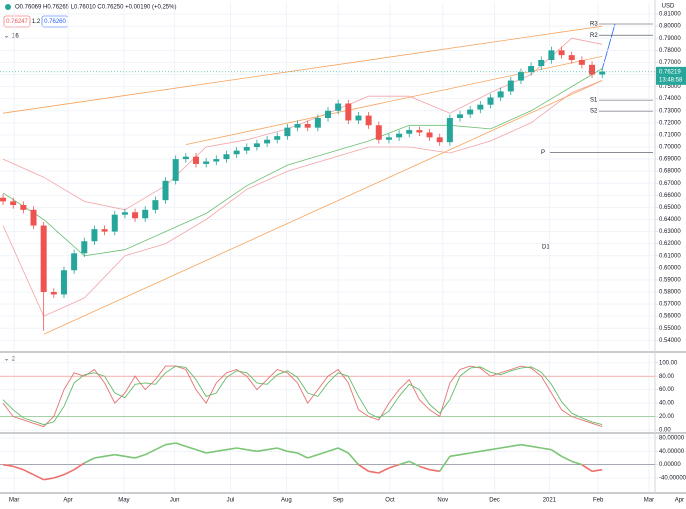 The height and width of the screenshot is (509, 686). What do you see at coordinates (670, 148) in the screenshot?
I see `y-tick-label: 0.70000` at bounding box center [670, 148].